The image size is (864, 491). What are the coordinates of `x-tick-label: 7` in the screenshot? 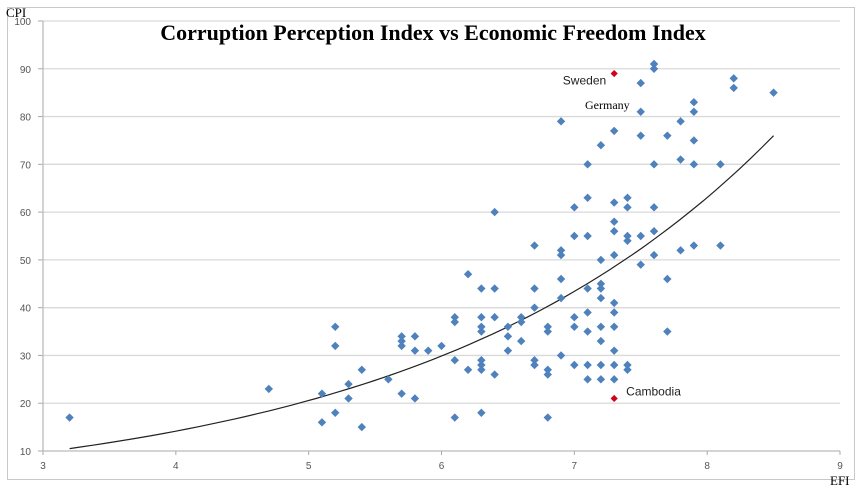 It's located at (575, 466).